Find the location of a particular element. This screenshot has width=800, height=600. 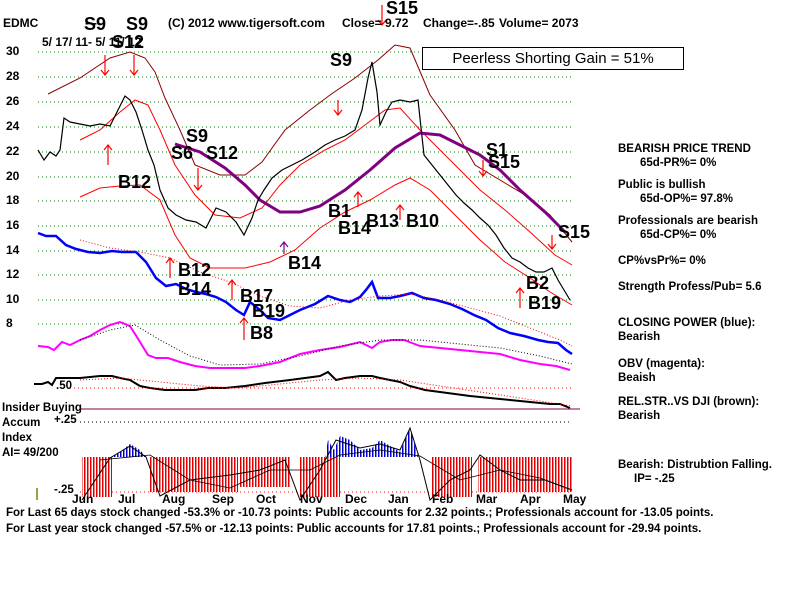

rel-str-line is located at coordinates (302, 389).